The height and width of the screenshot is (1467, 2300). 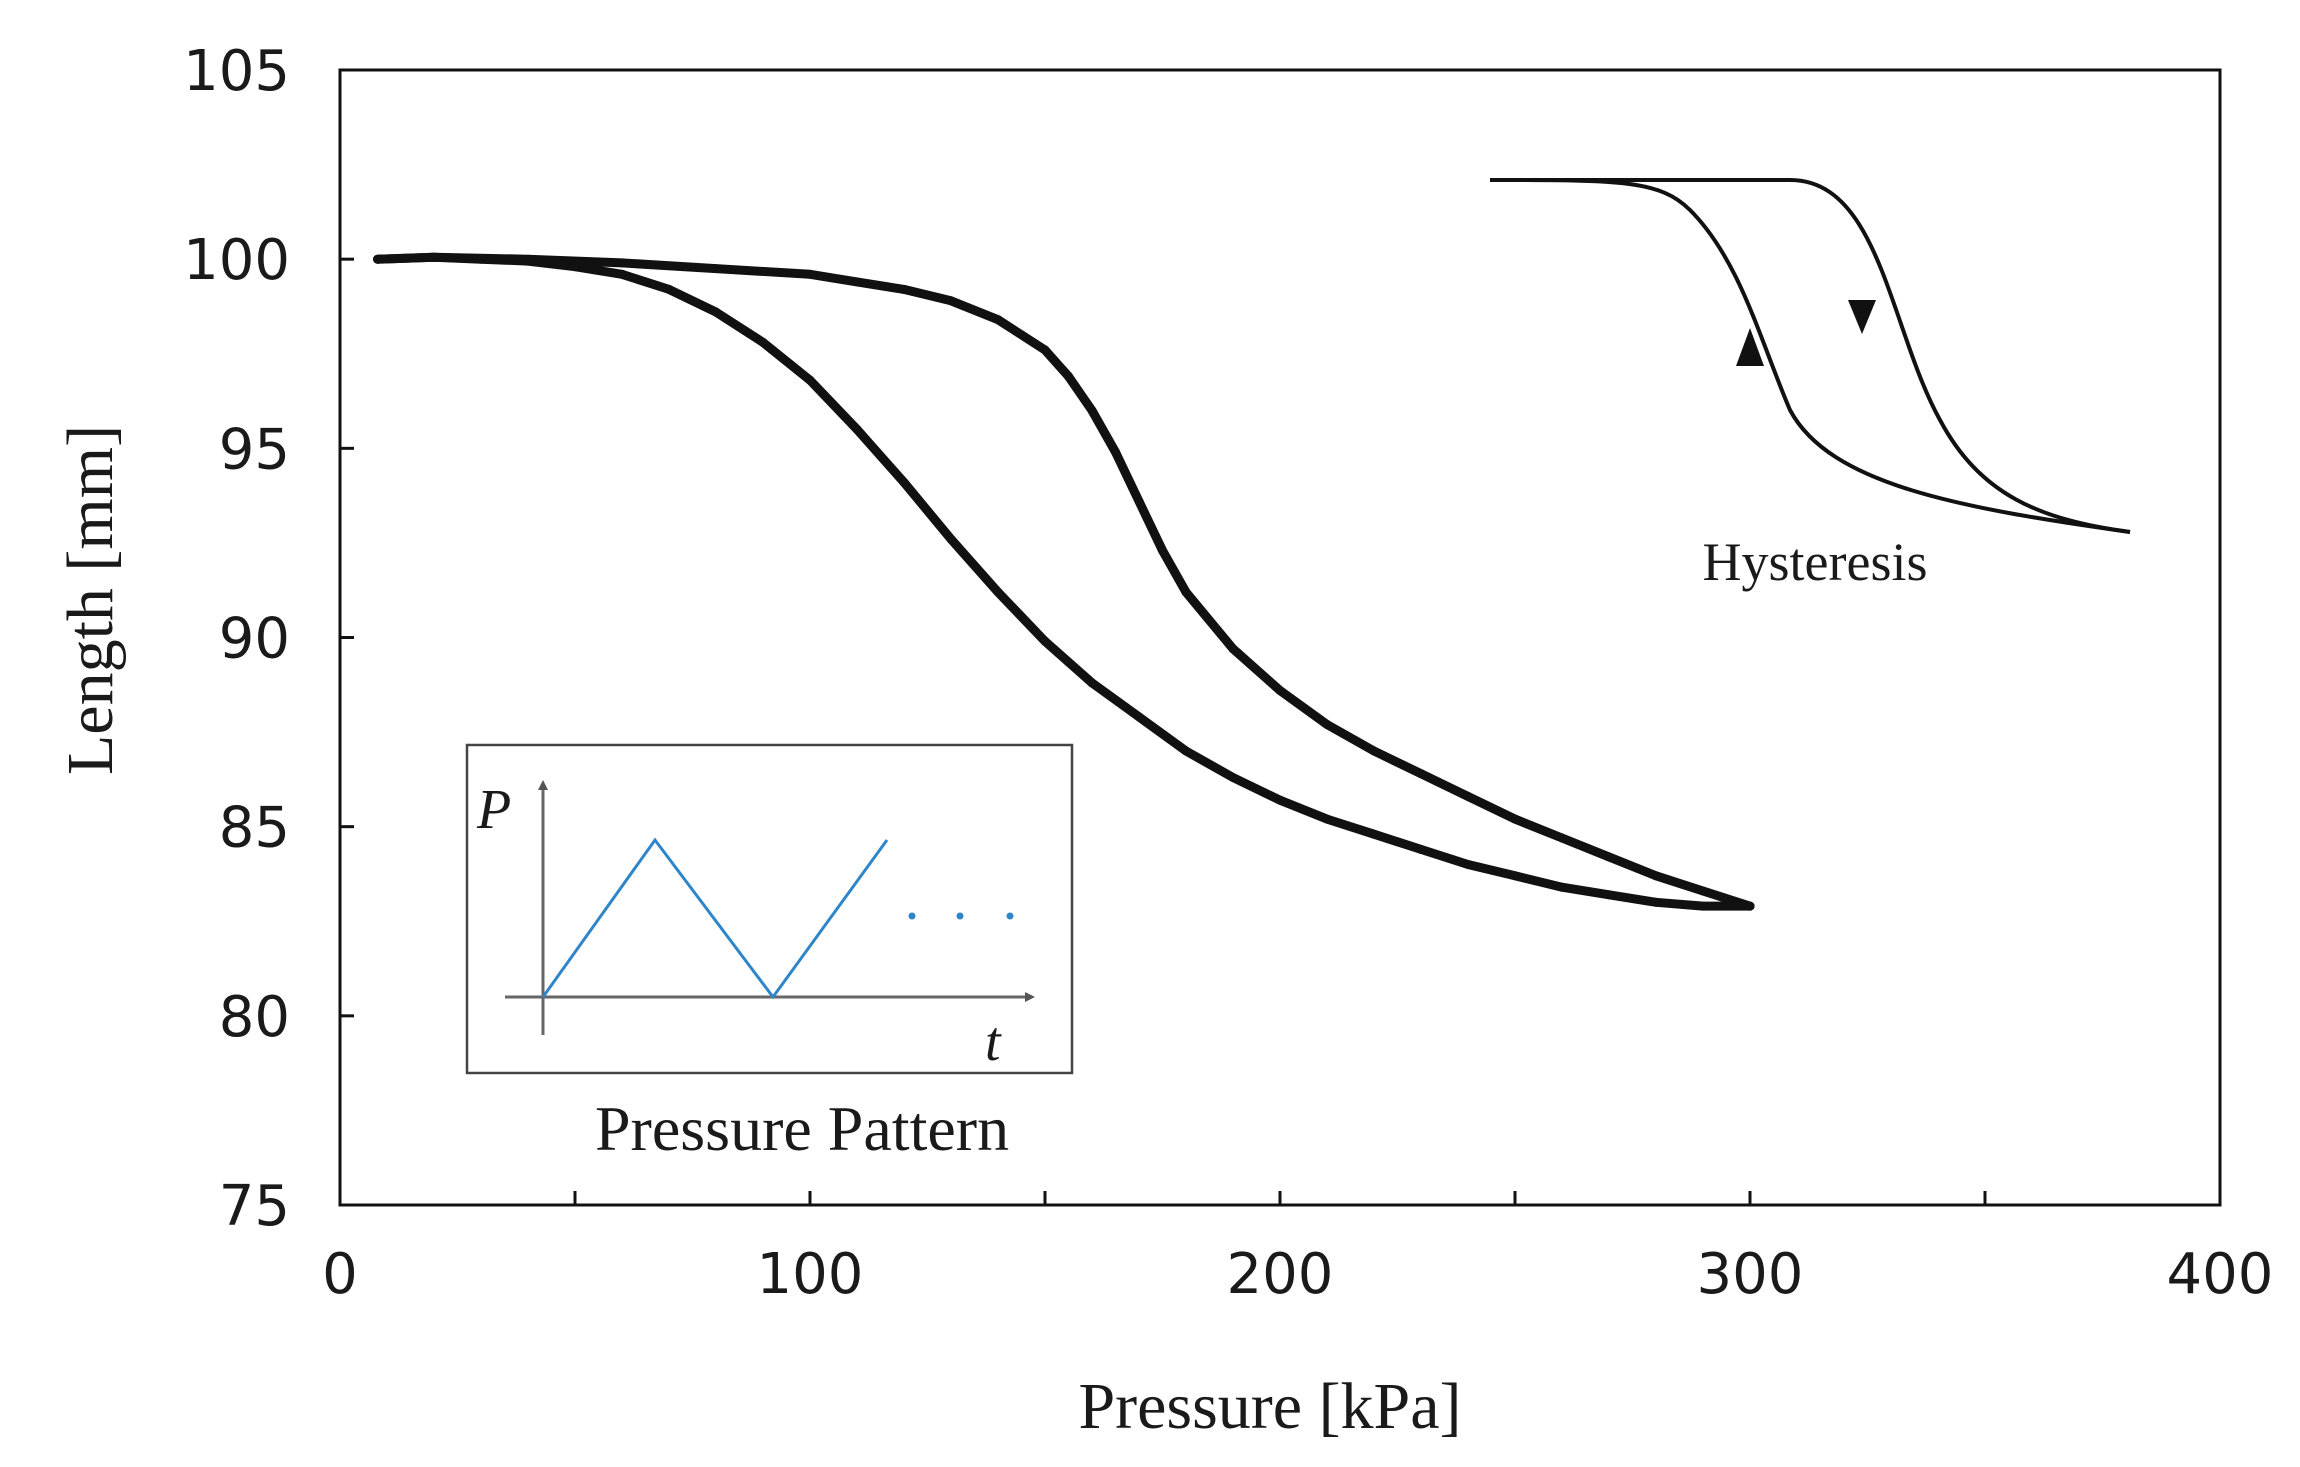 I want to click on x-tick-label: 400, so click(x=2220, y=1274).